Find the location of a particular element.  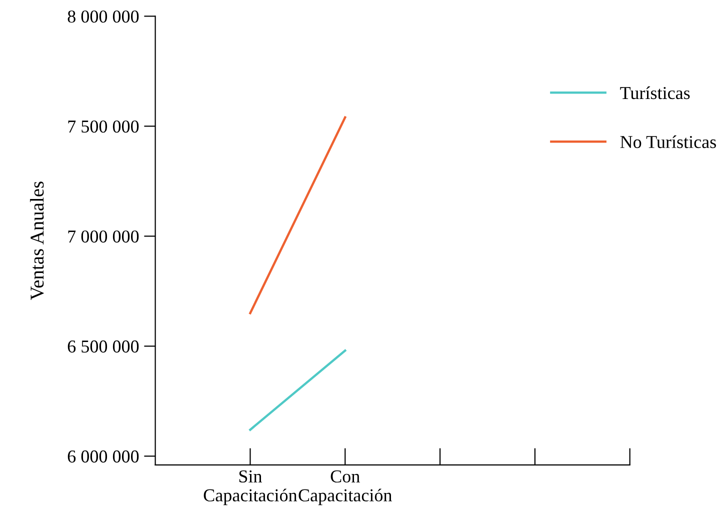

y-tick-label: 6 000 000 is located at coordinates (103, 456).